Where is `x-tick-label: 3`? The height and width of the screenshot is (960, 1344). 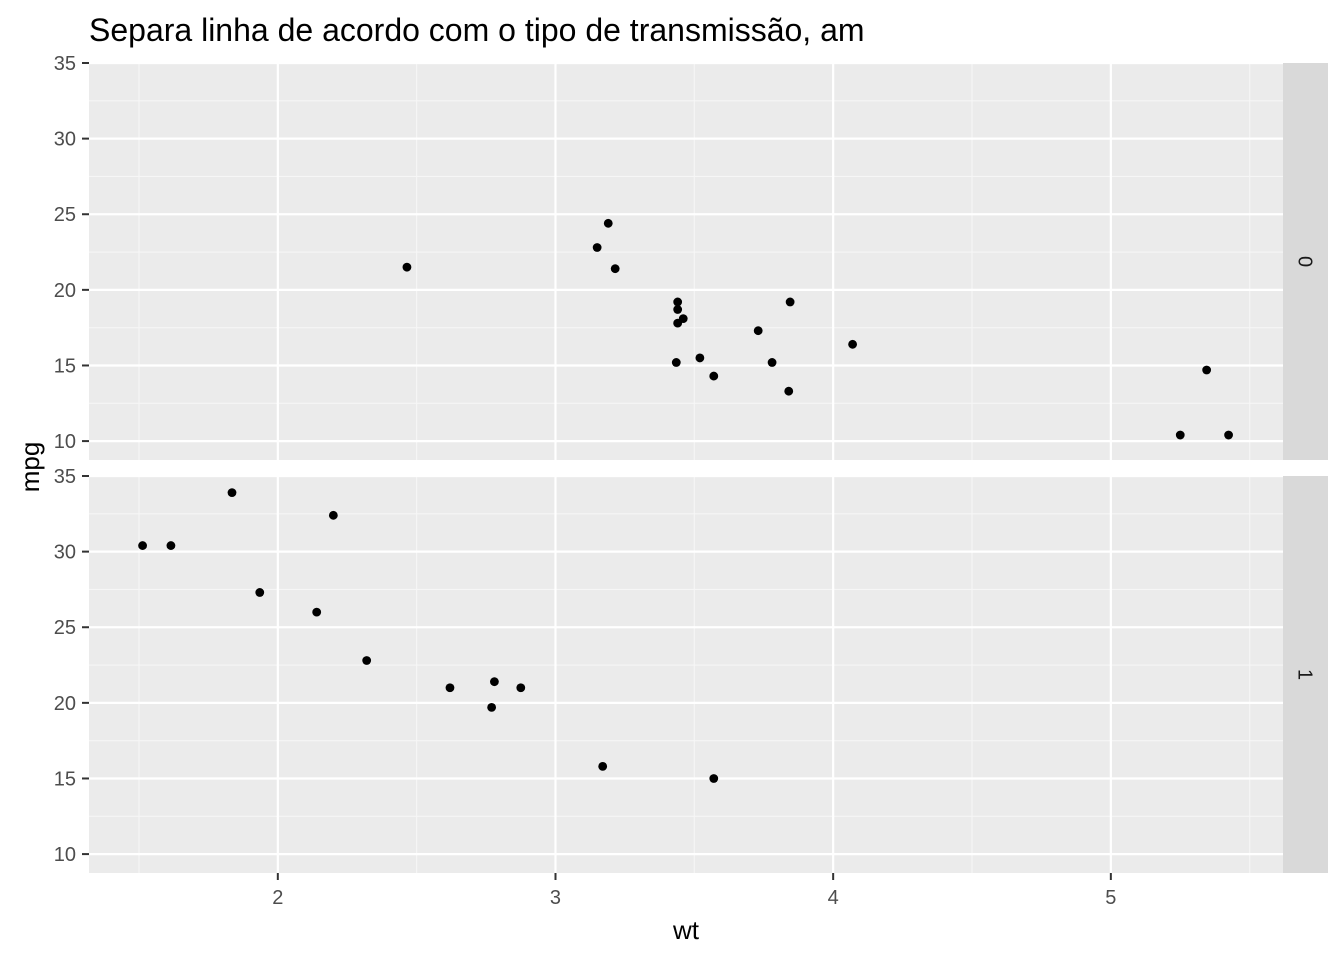 x-tick-label: 3 is located at coordinates (555, 898).